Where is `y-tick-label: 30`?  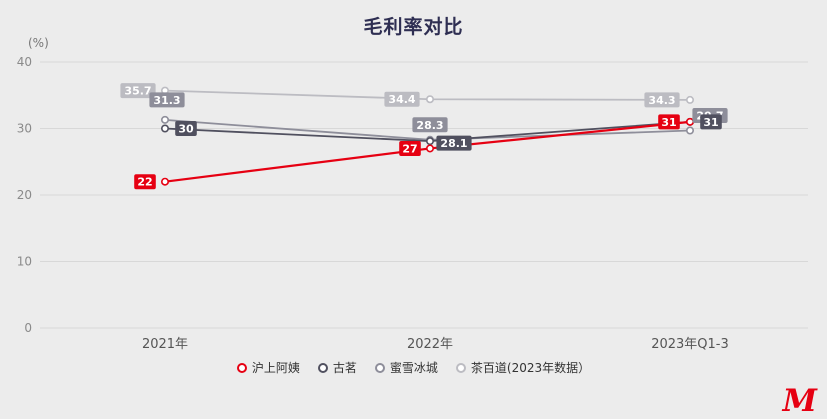 y-tick-label: 30 is located at coordinates (24, 129).